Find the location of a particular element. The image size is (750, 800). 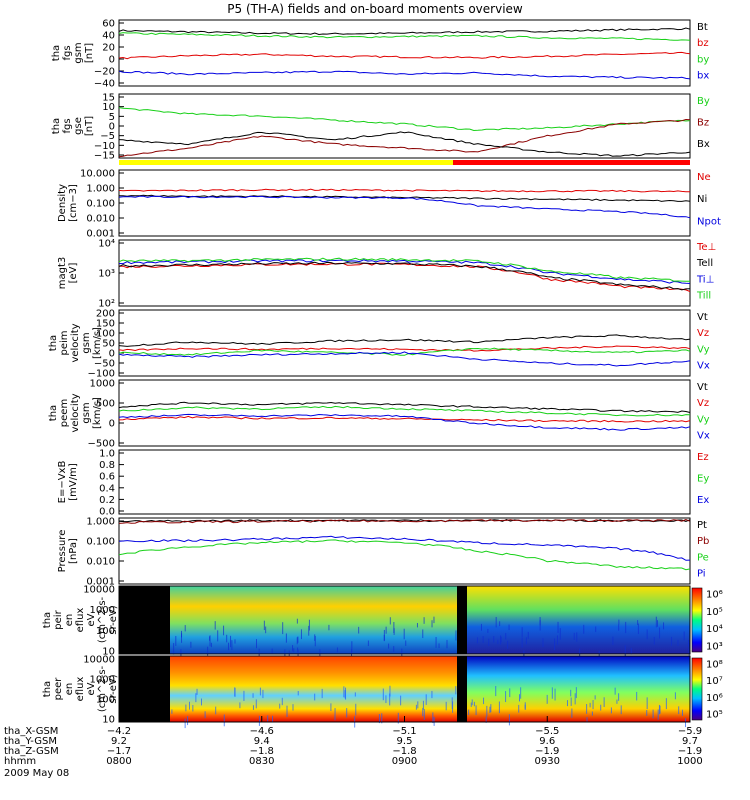

panel-6-frame is located at coordinates (404, 413).